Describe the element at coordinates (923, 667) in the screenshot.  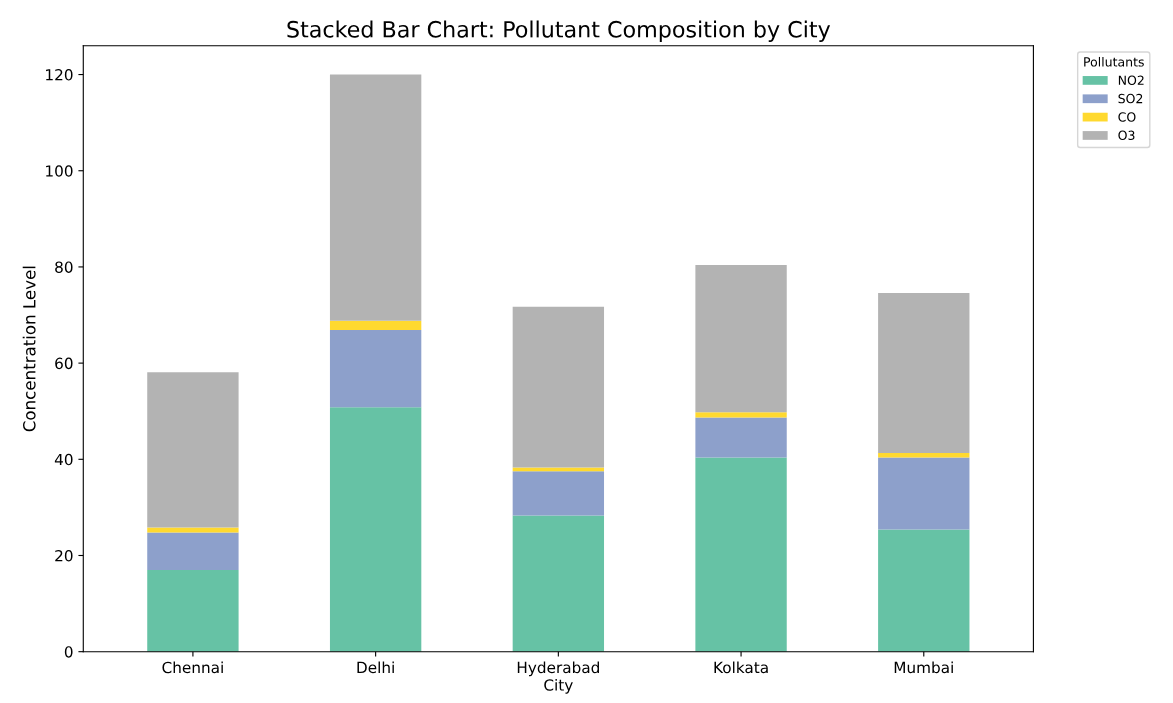
I see `x-tick-label: Mumbai` at that location.